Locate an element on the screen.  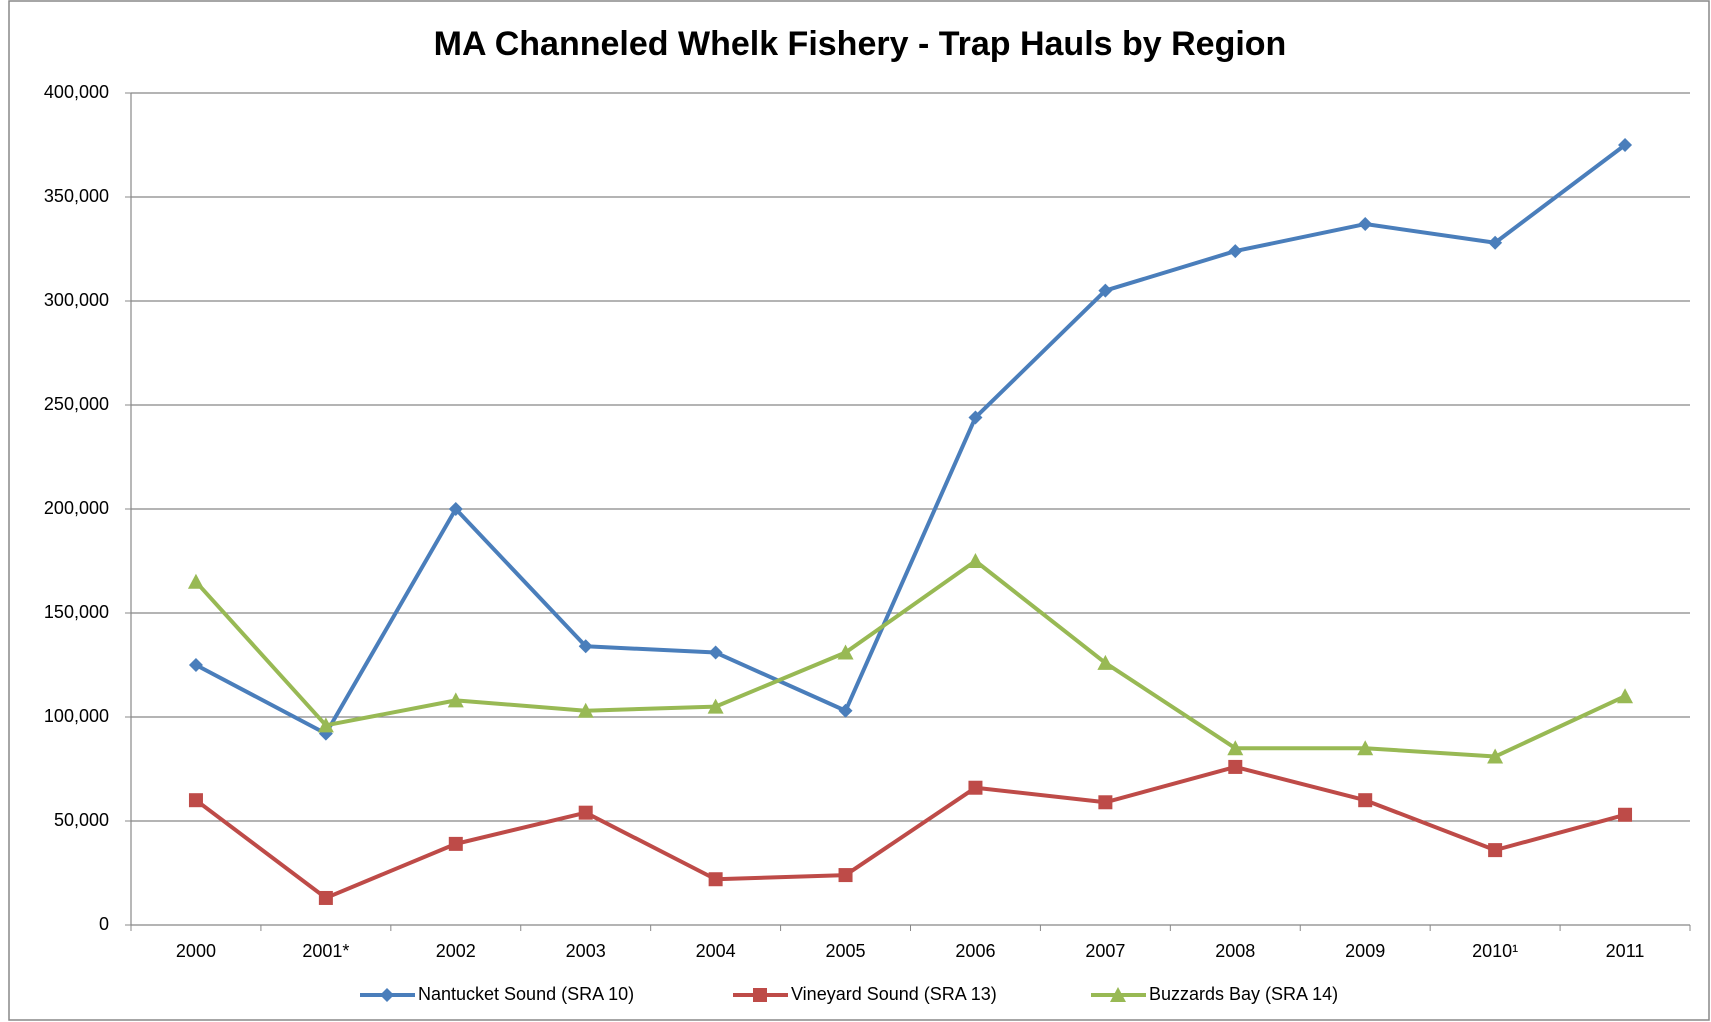
y-tick-label: 350,000 is located at coordinates (76, 196).